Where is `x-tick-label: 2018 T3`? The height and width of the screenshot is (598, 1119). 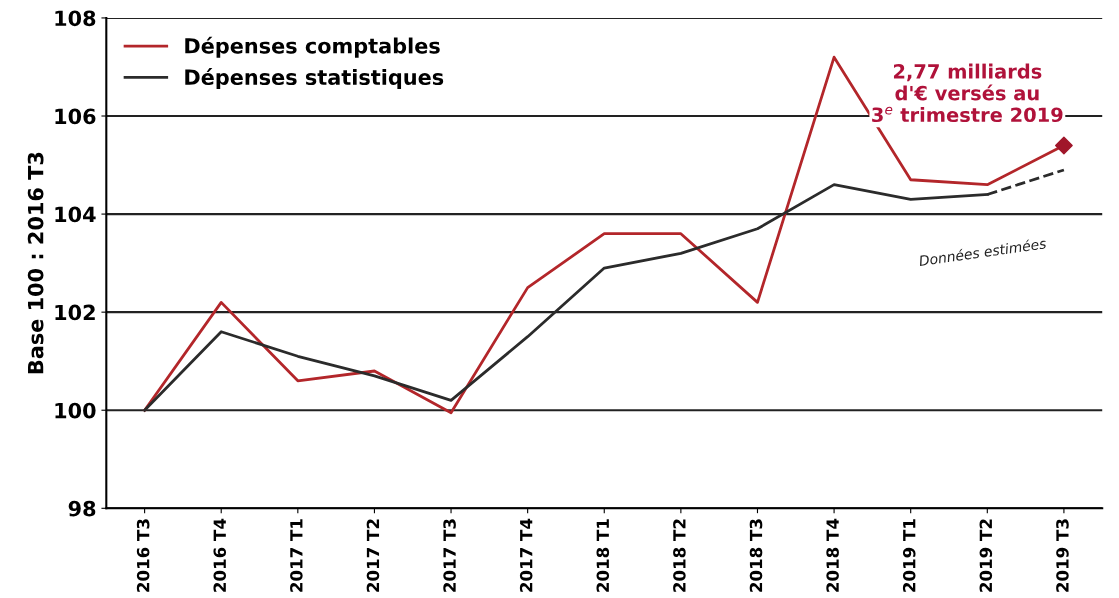 x-tick-label: 2018 T3 is located at coordinates (756, 555).